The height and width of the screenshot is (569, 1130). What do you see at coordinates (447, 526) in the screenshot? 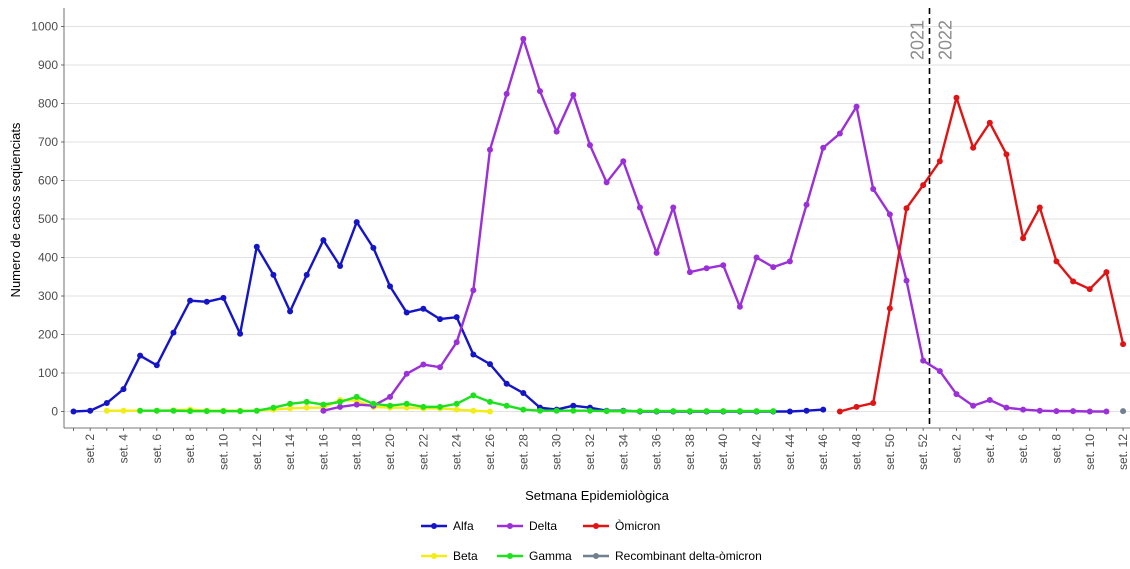
I see `legend-item: Alfa` at bounding box center [447, 526].